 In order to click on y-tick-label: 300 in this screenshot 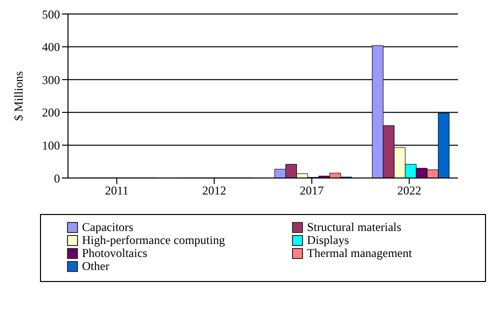, I will do `click(51, 79)`.